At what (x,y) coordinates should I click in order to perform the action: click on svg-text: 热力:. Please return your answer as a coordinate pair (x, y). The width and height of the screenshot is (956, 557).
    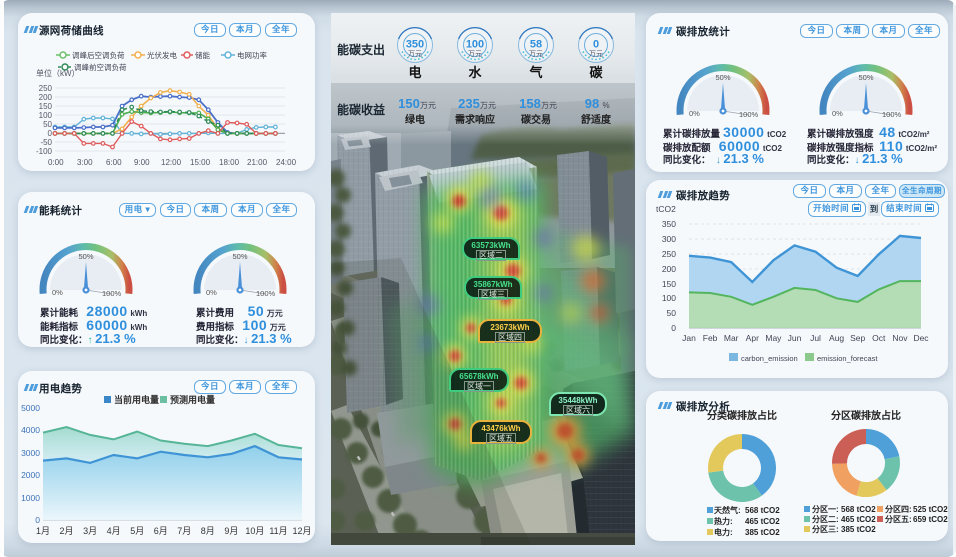
    Looking at the image, I should click on (723, 521).